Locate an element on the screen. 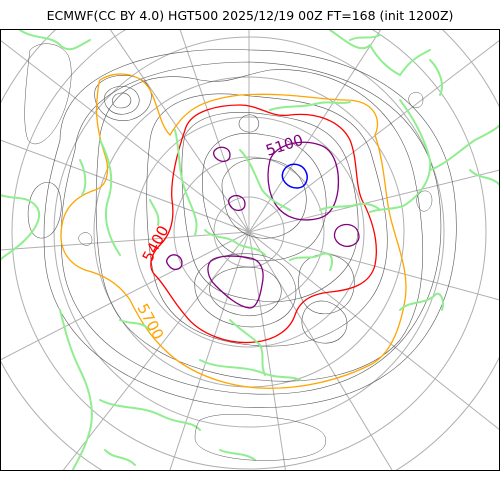 This screenshot has width=500, height=500. contour-5100-group is located at coordinates (263, 225).